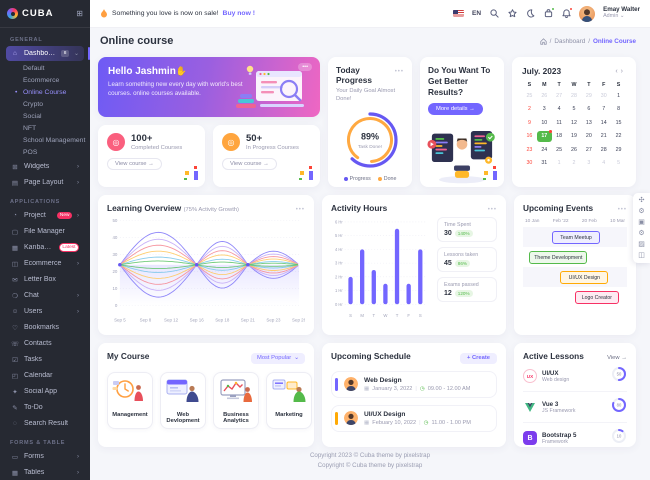 This screenshot has width=650, height=480. Describe the element at coordinates (570, 41) in the screenshot. I see `breadcrumb-dashboard: Dashboard` at that location.